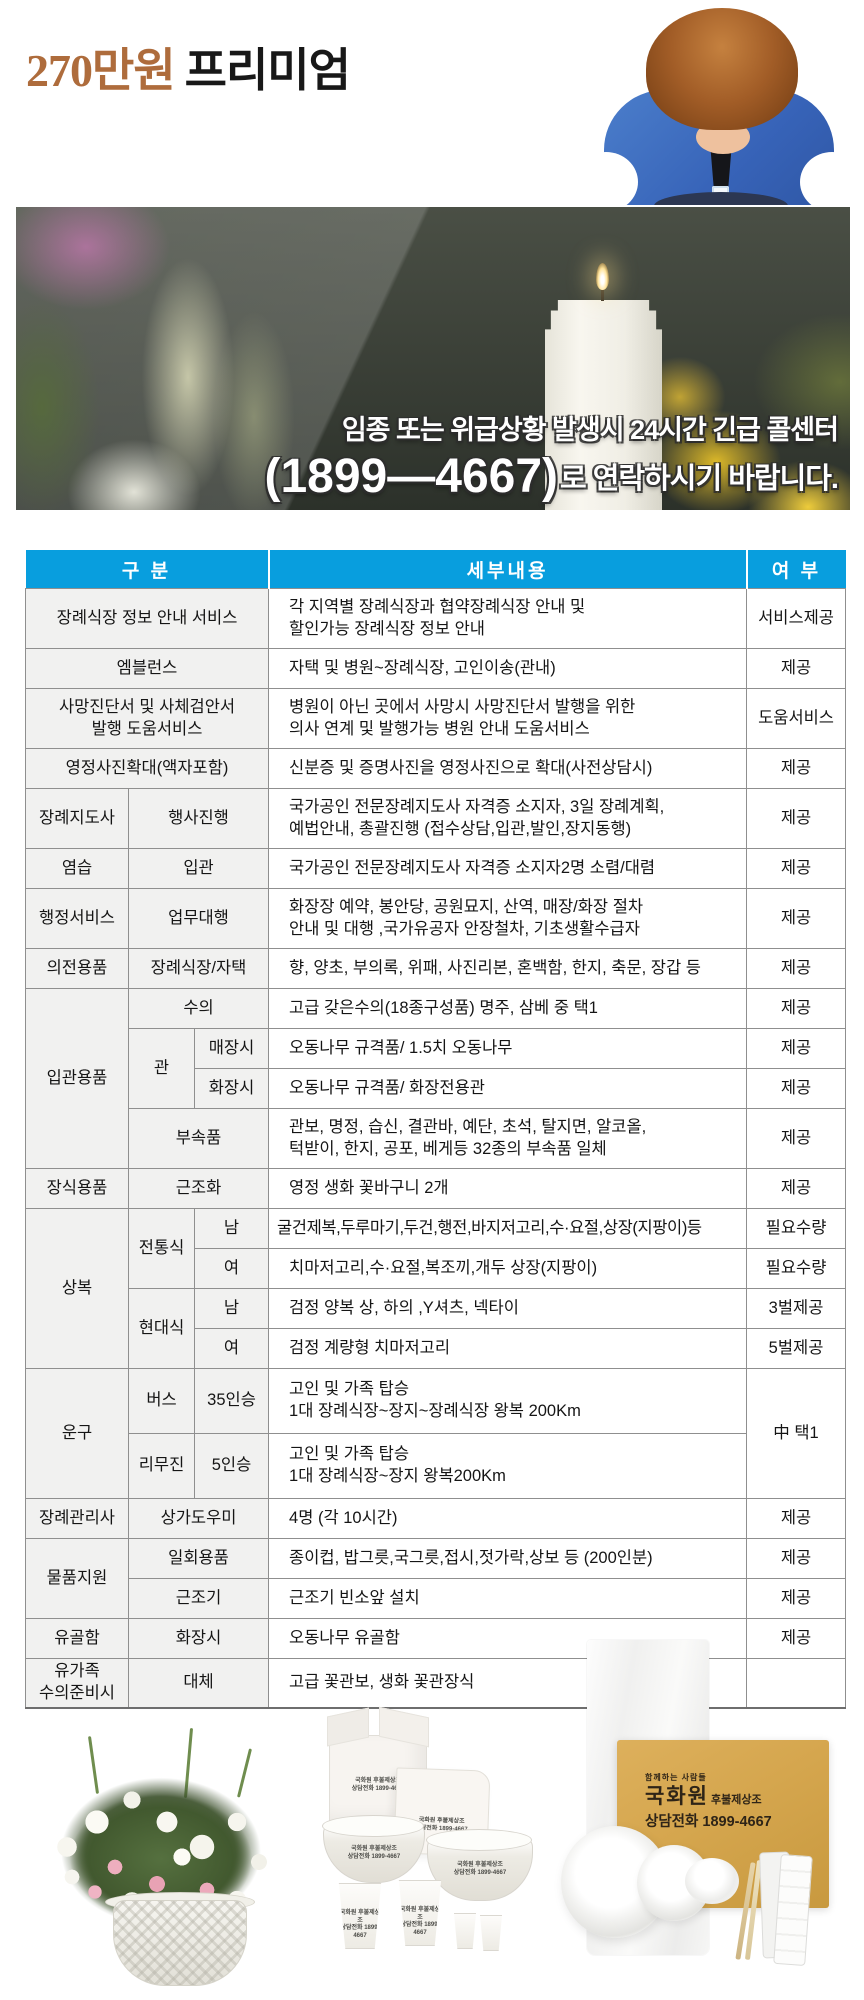  What do you see at coordinates (508, 968) in the screenshot?
I see `detail-cell: 향, 양초, 부의록, 위패, 사진리본, 혼백함, 한지, 축문, 장갑 등` at bounding box center [508, 968].